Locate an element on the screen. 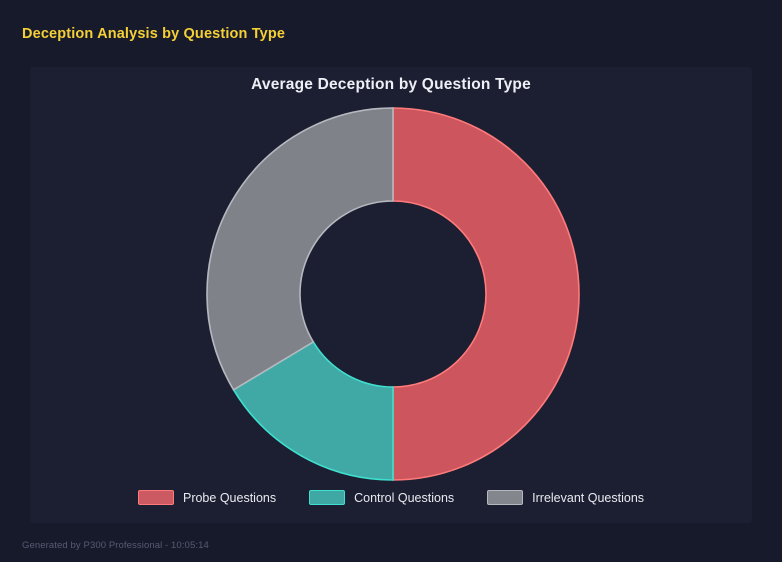  page-title: Deception Analysis by Question Type is located at coordinates (154, 34).